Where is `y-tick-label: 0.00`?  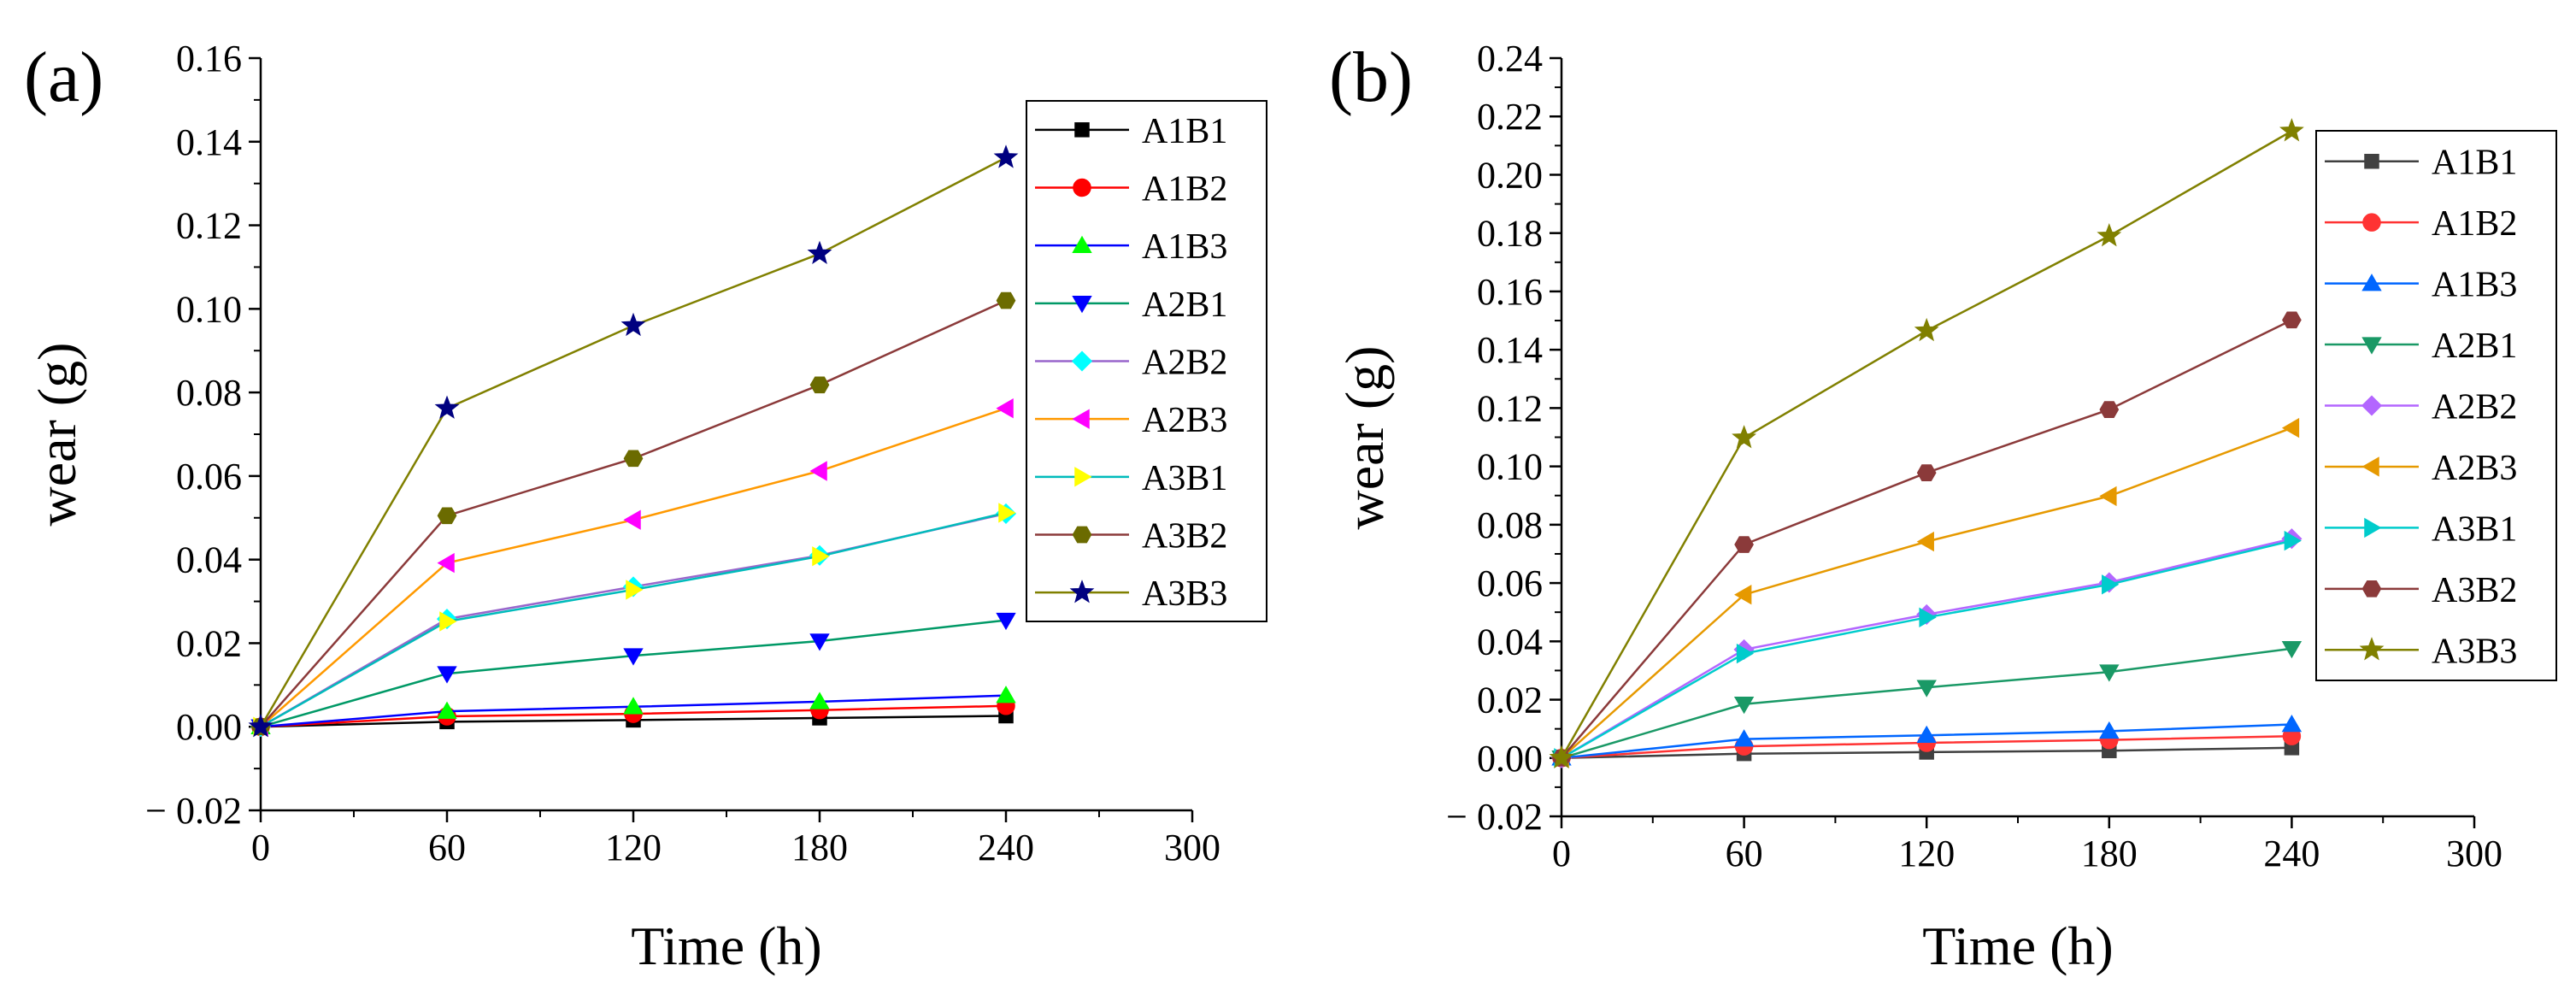 y-tick-label: 0.00 is located at coordinates (1510, 759).